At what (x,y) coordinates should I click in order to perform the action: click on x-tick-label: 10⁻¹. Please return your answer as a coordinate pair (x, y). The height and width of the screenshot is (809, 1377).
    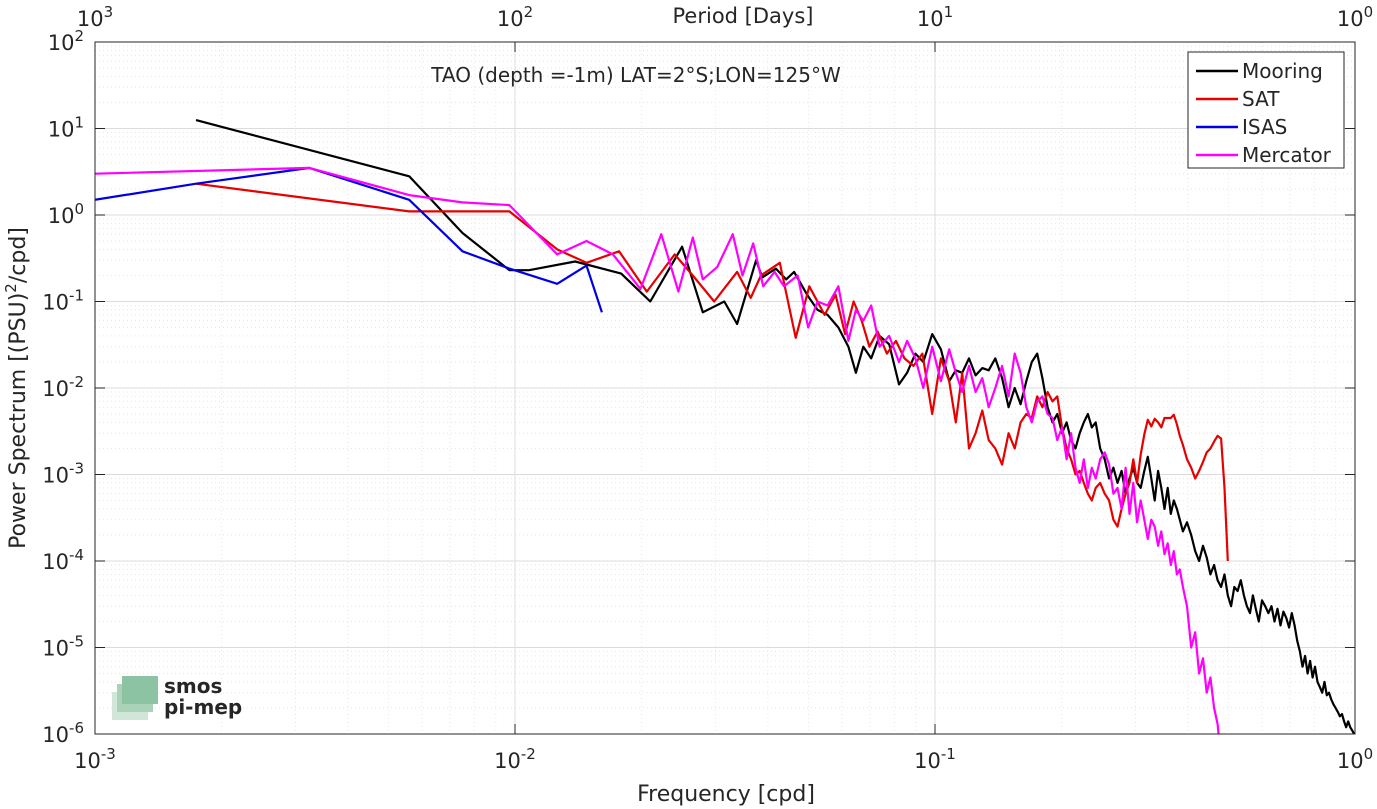
    Looking at the image, I should click on (935, 759).